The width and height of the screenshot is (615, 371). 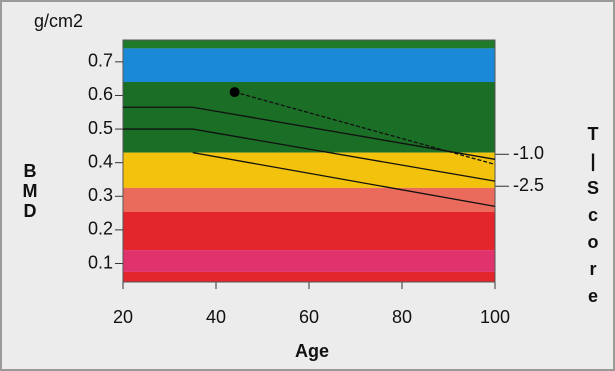 What do you see at coordinates (100, 161) in the screenshot?
I see `y-tick-label: 0.4` at bounding box center [100, 161].